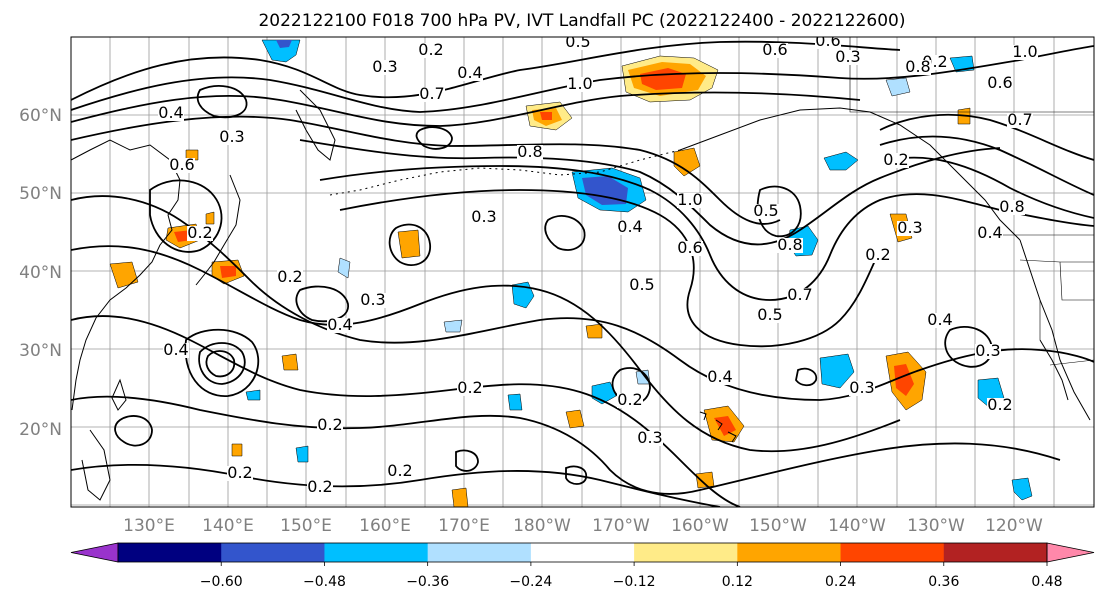 Image resolution: width=1105 pixels, height=601 pixels. What do you see at coordinates (119, 394) in the screenshot?
I see `taiwan-coast` at bounding box center [119, 394].